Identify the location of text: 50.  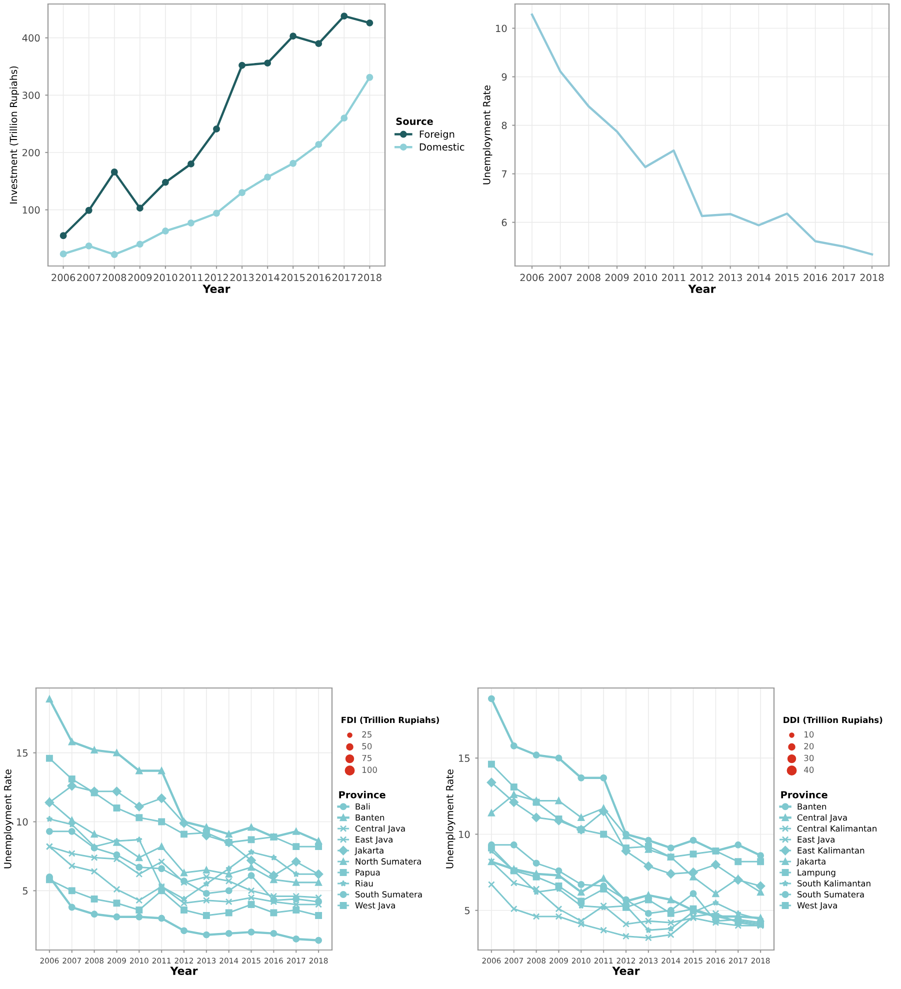
(367, 746).